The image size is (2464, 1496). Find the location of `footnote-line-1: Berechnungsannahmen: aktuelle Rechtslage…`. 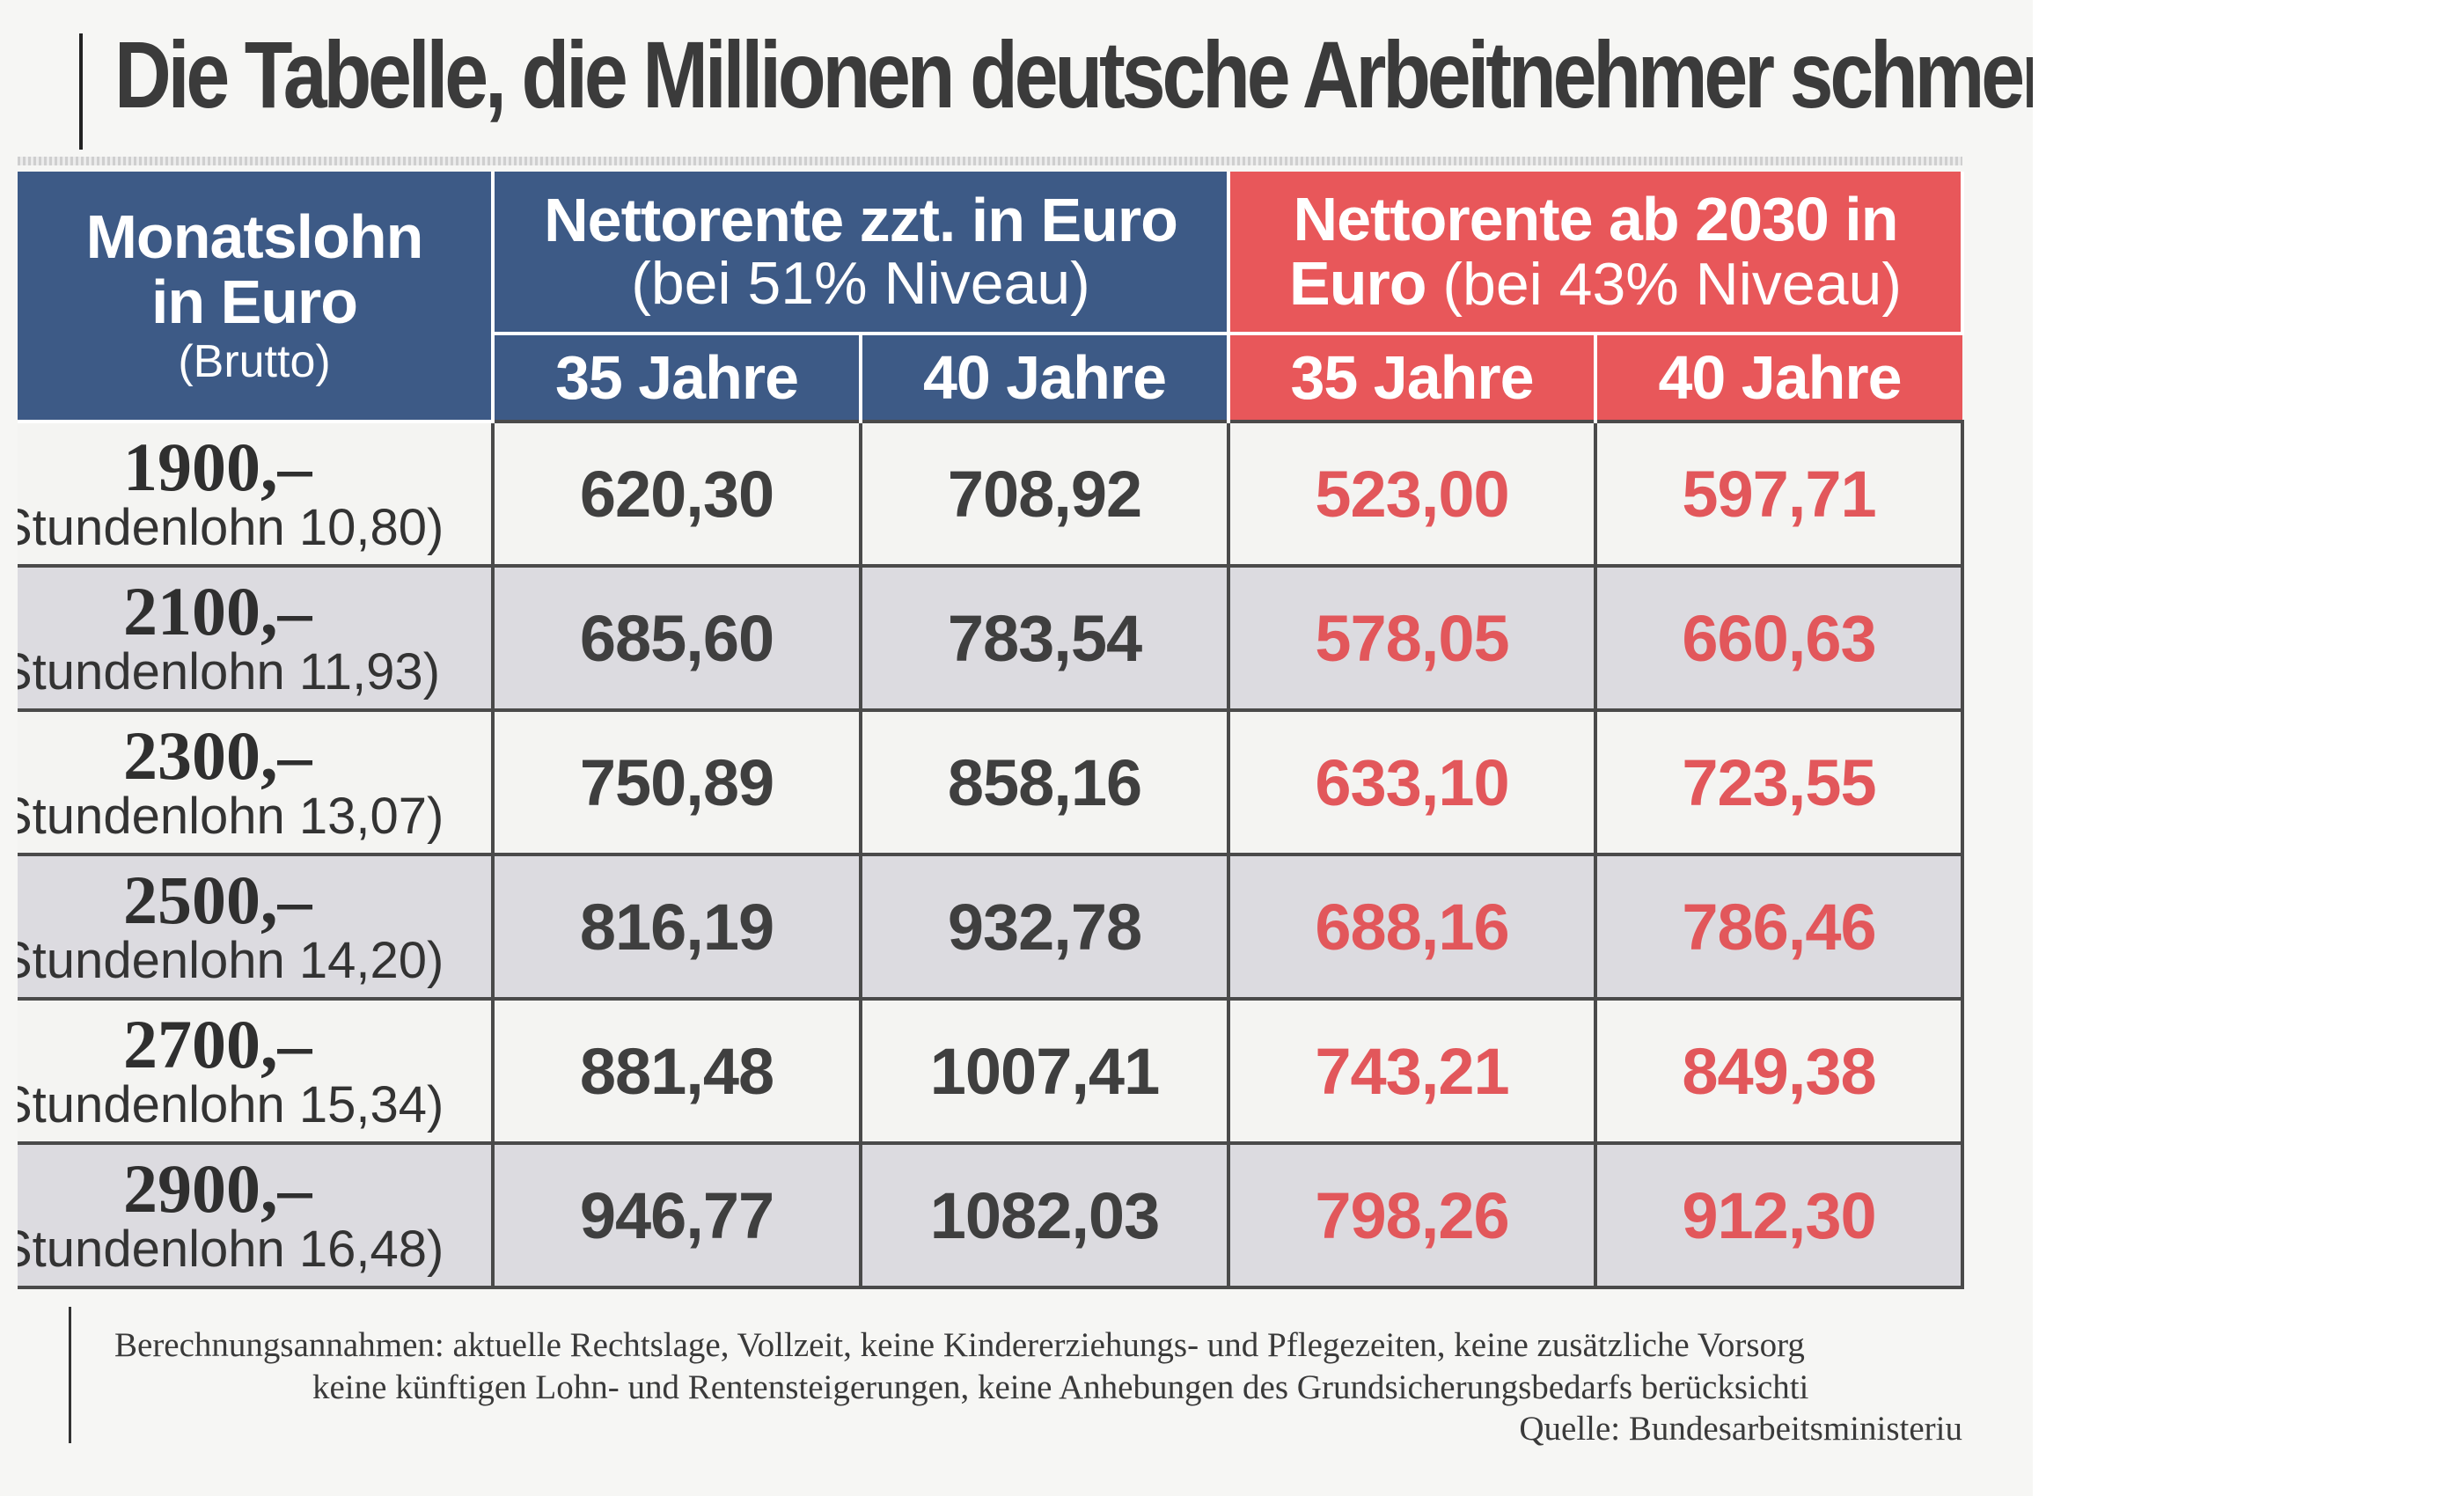

footnote-line-1: Berechnungsannahmen: aktuelle Rechtslage… is located at coordinates (960, 1345).